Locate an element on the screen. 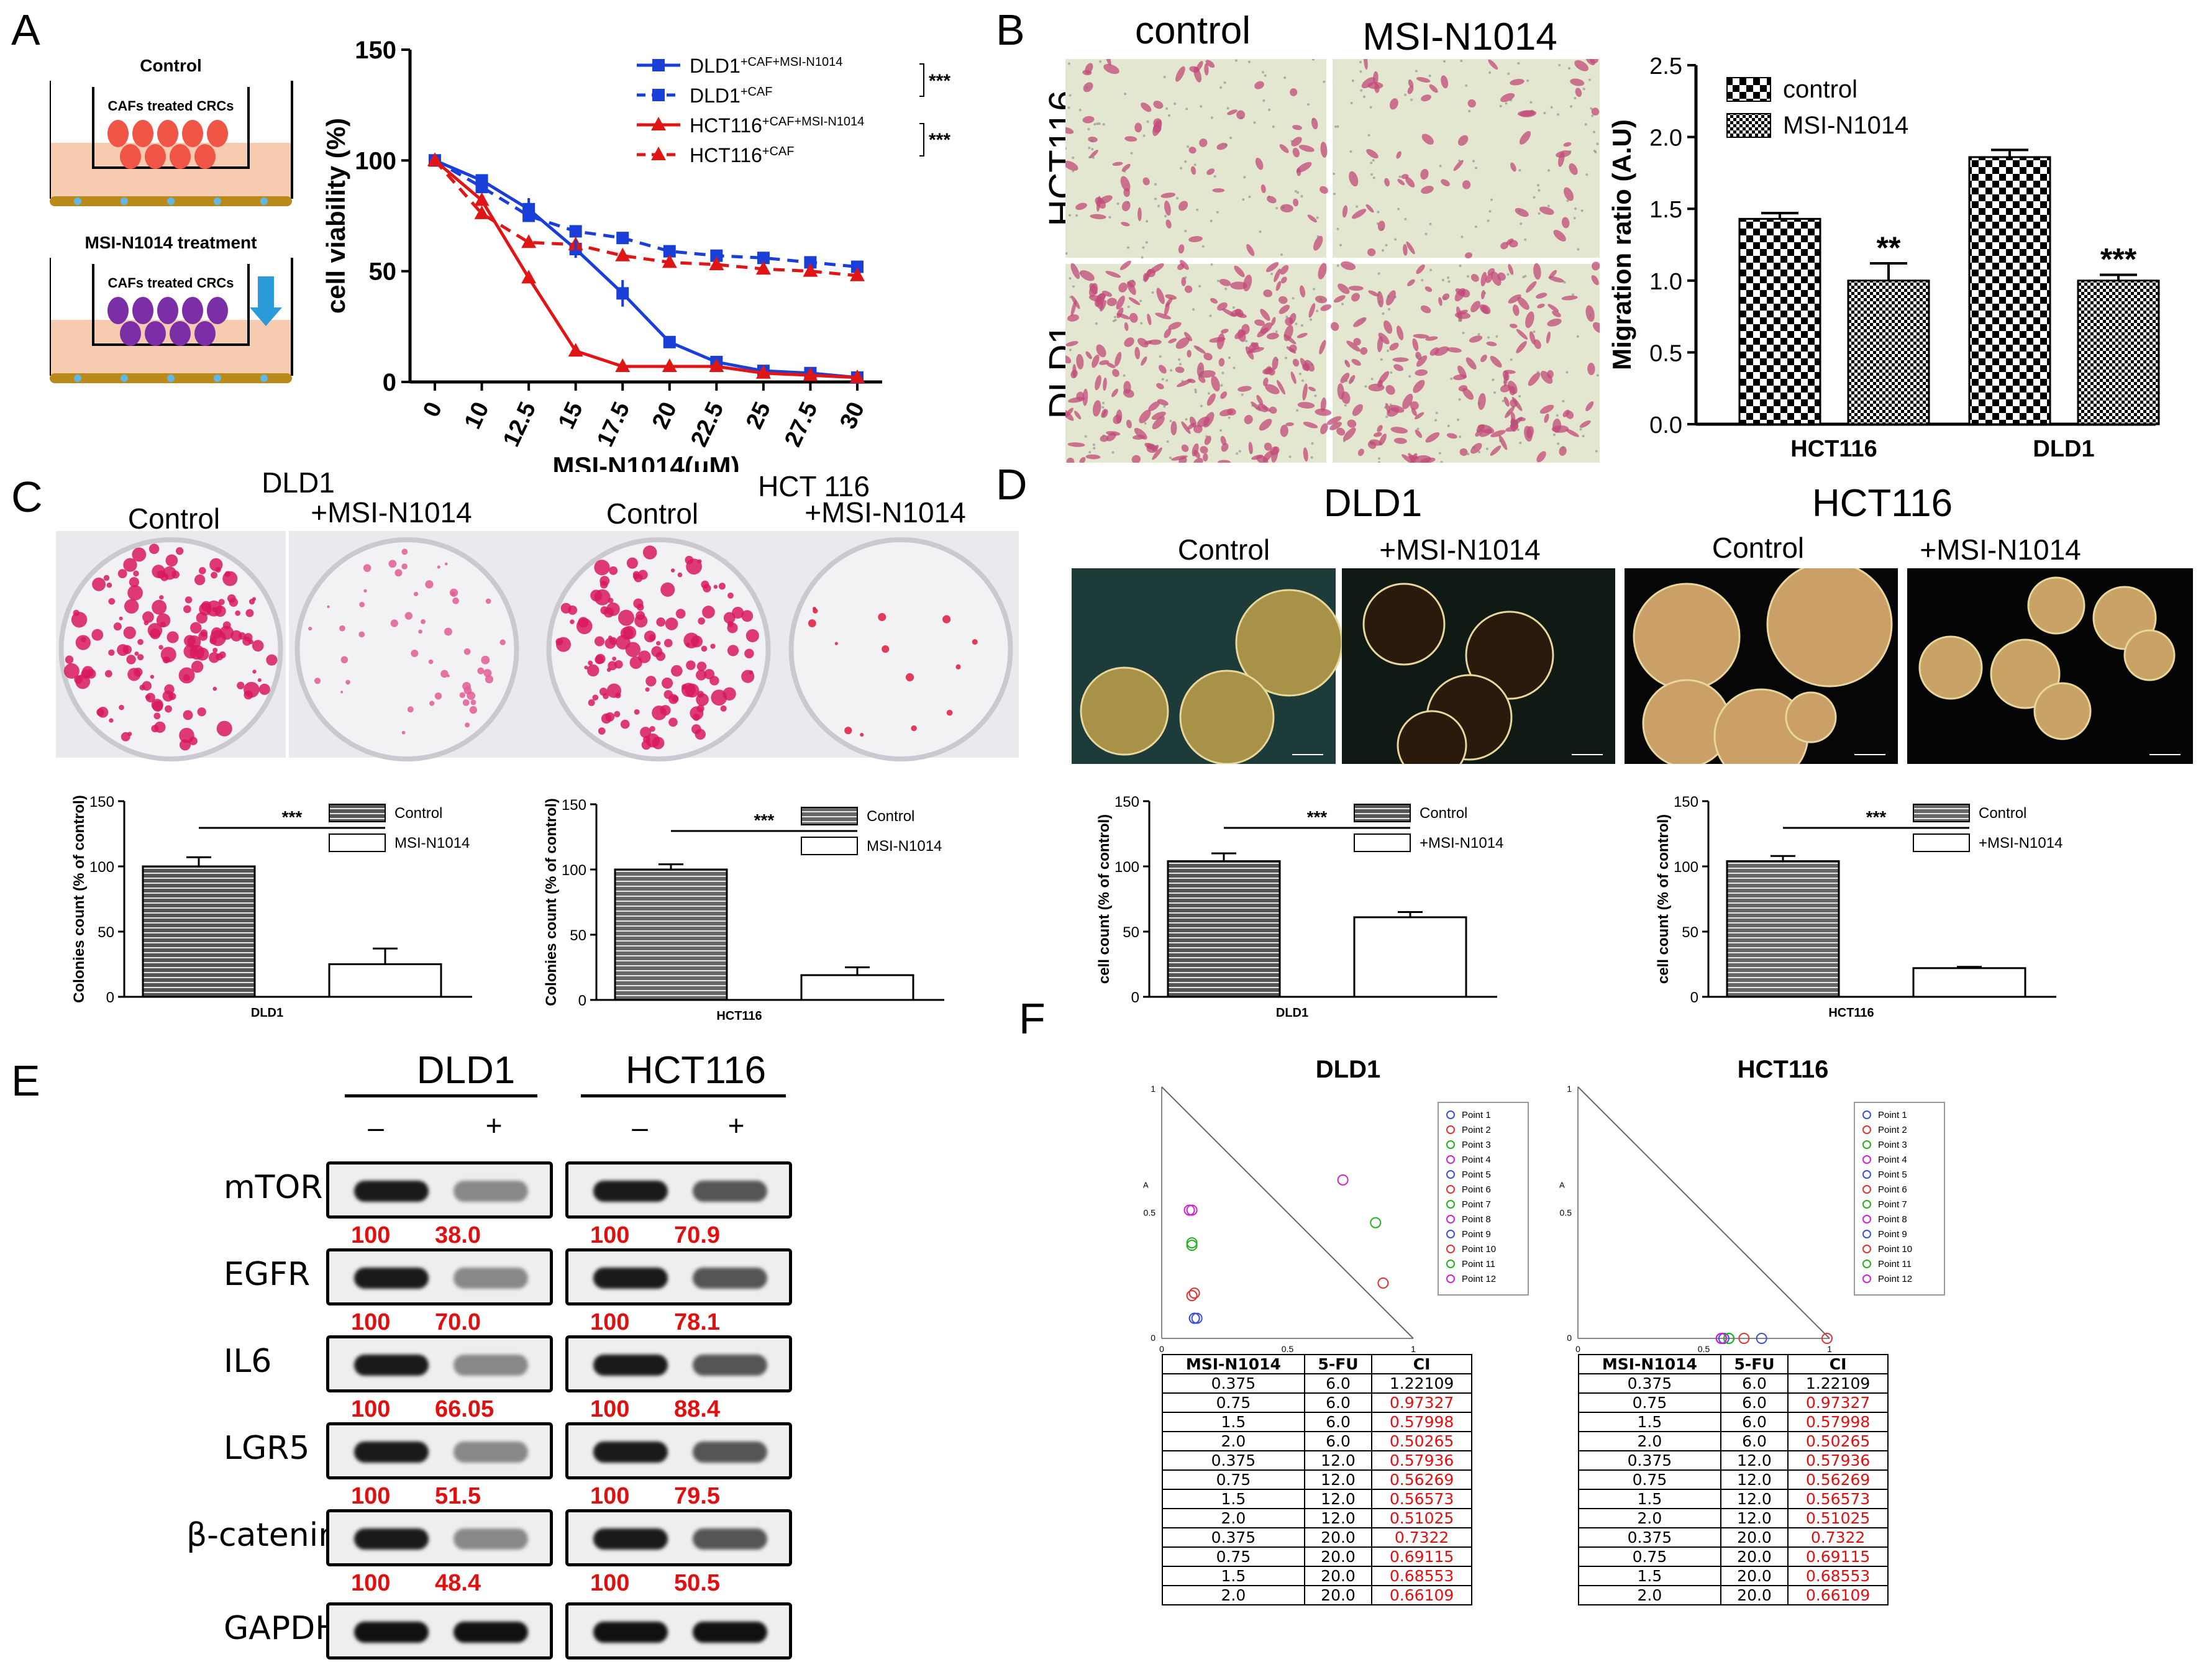  protein-band is located at coordinates (730, 1453).